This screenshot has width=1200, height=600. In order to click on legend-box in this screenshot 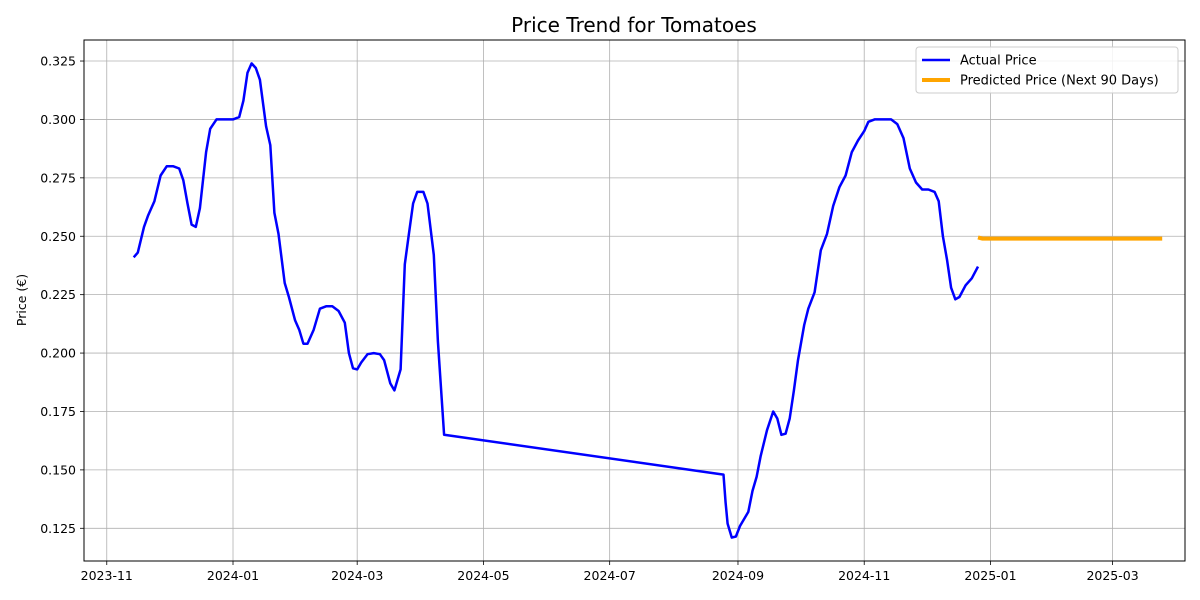, I will do `click(1047, 70)`.